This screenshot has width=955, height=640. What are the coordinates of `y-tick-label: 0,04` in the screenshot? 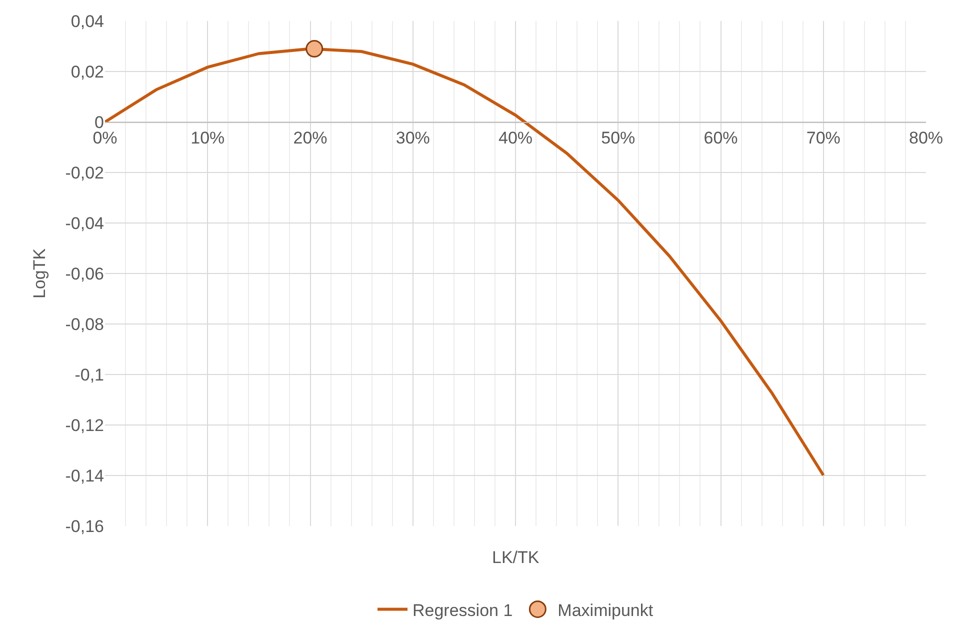 It's located at (87, 21).